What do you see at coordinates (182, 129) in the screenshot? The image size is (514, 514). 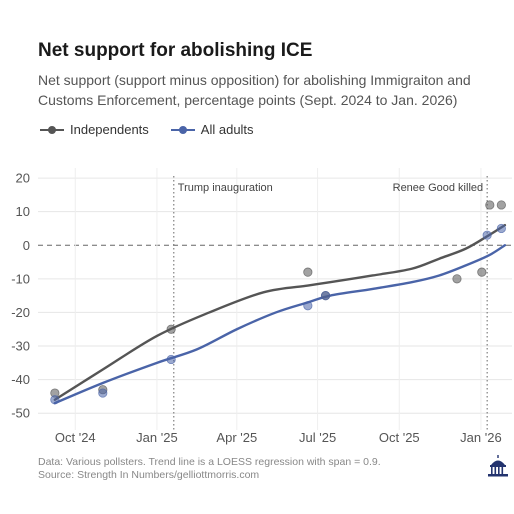 I see `legend-swatch-all-adults` at bounding box center [182, 129].